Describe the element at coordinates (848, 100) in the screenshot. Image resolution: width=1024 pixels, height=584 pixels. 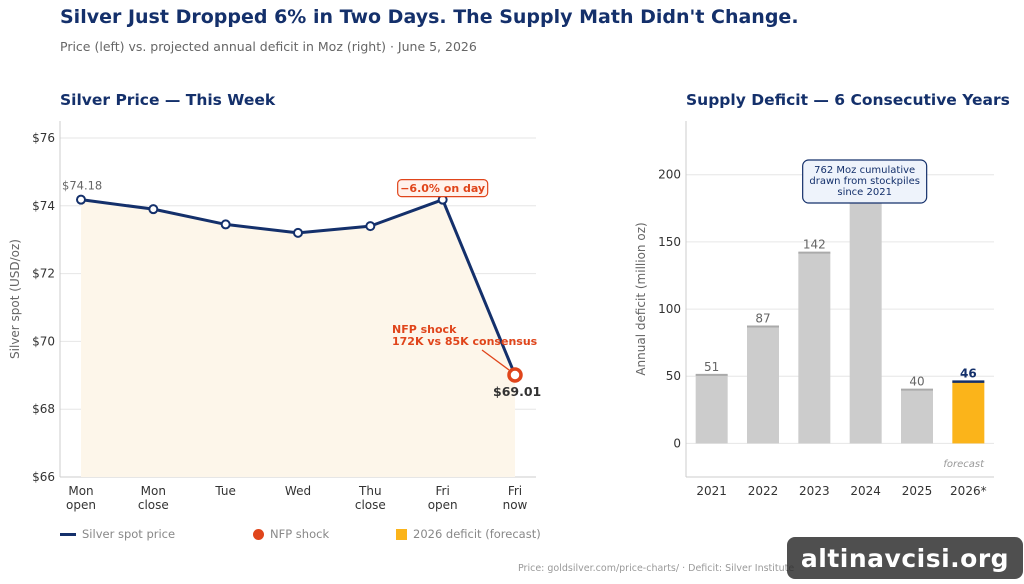
I see `deficit-chart-title: Supply Deficit — 6 Consecutive Years` at that location.